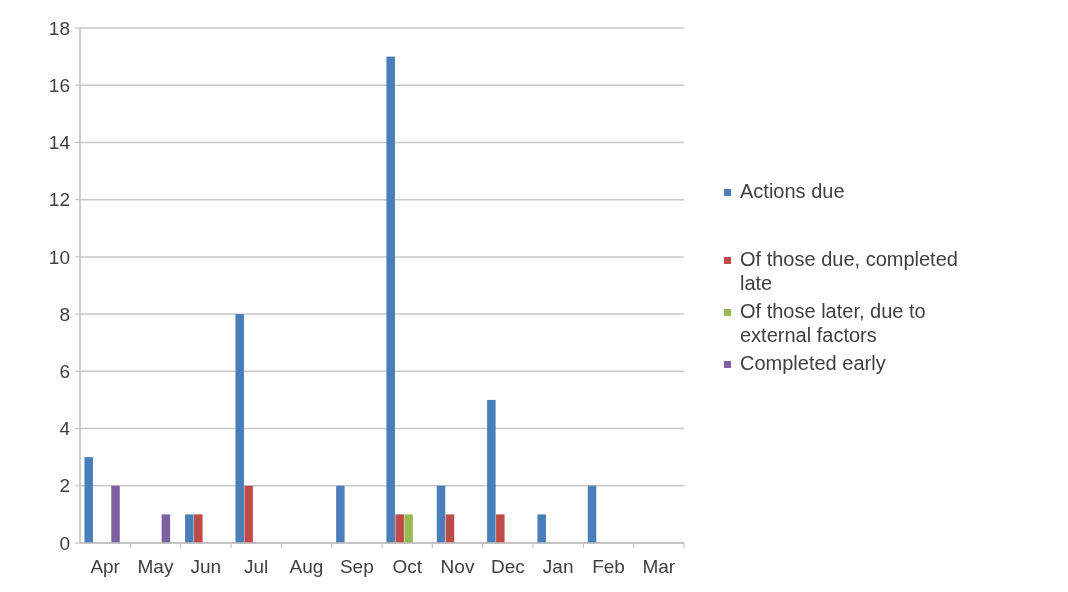 The width and height of the screenshot is (1068, 592). I want to click on x-tick-label: Jan, so click(558, 566).